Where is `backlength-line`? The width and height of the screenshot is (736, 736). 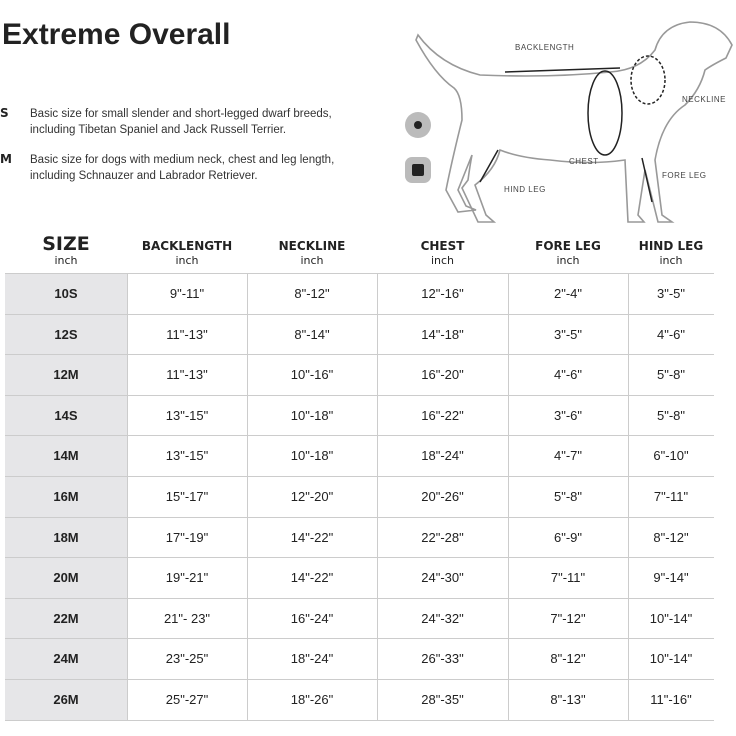 backlength-line is located at coordinates (562, 70).